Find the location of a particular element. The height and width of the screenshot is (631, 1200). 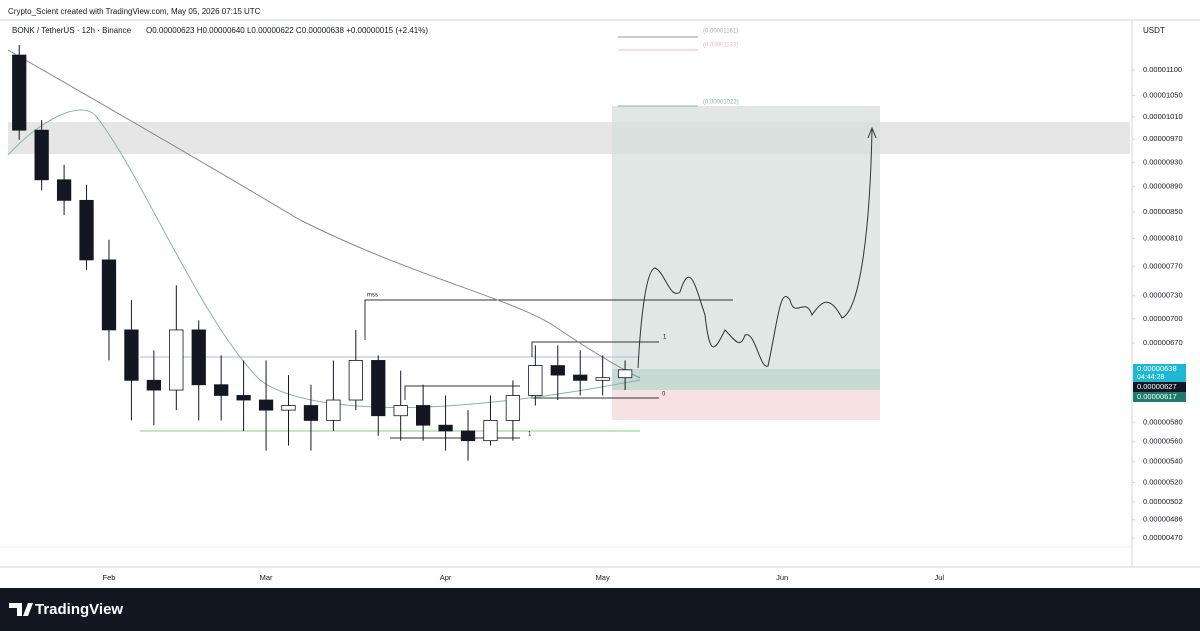

y-tick-label: 0.00000502 is located at coordinates (1163, 501).